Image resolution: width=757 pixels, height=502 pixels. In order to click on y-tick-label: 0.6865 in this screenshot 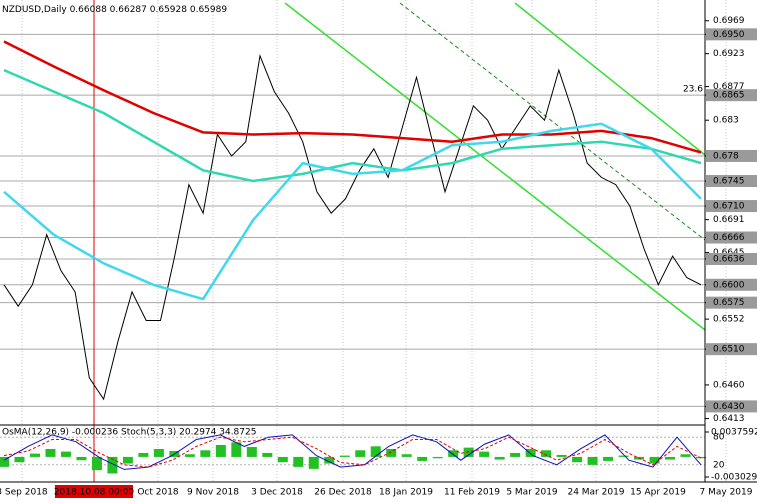, I will do `click(729, 96)`.